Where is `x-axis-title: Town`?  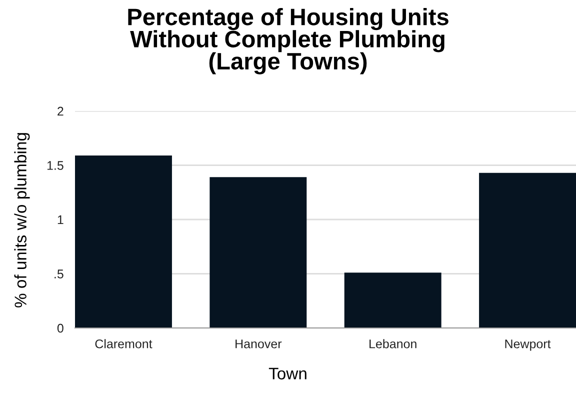 x-axis-title: Town is located at coordinates (287, 374).